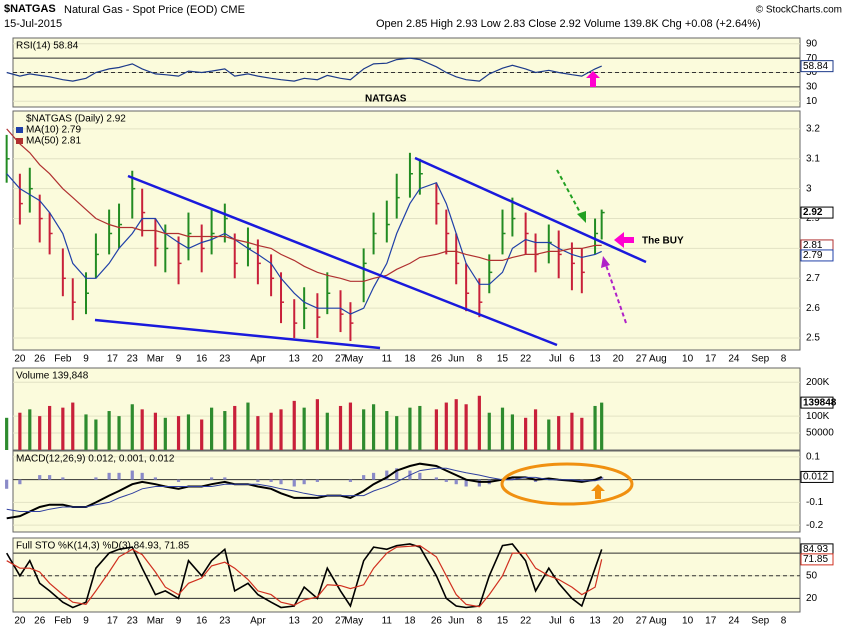 The image size is (848, 636). What do you see at coordinates (658, 359) in the screenshot?
I see `x-tick-label: Aug` at bounding box center [658, 359].